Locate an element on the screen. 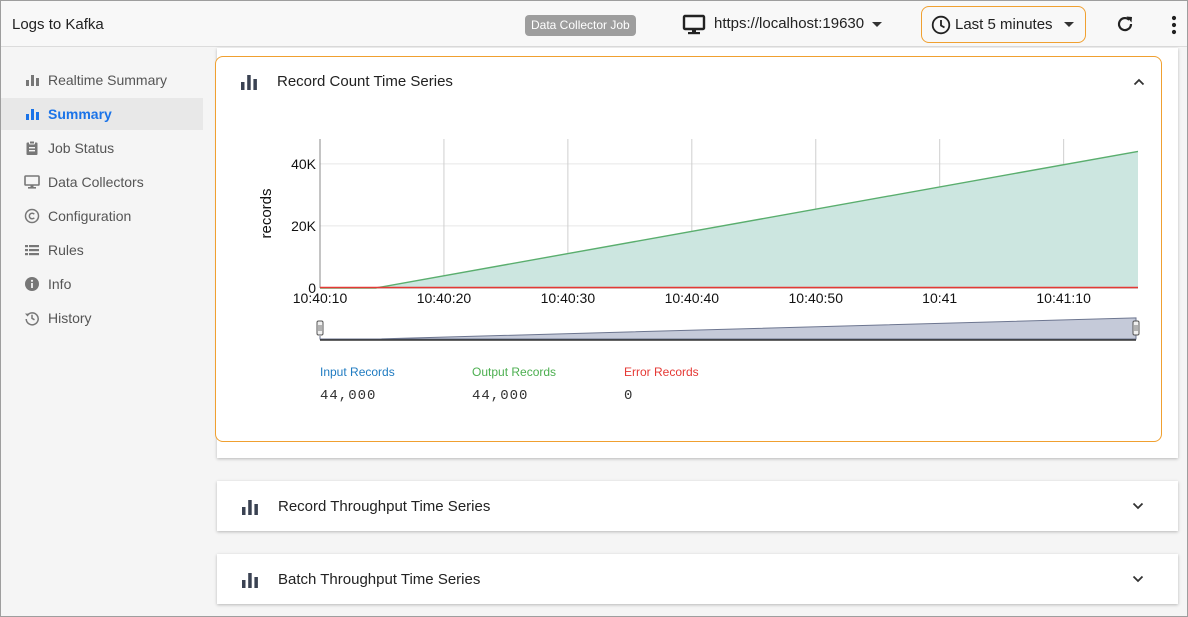 Image resolution: width=1188 pixels, height=617 pixels. y-tick-label: 20K is located at coordinates (304, 226).